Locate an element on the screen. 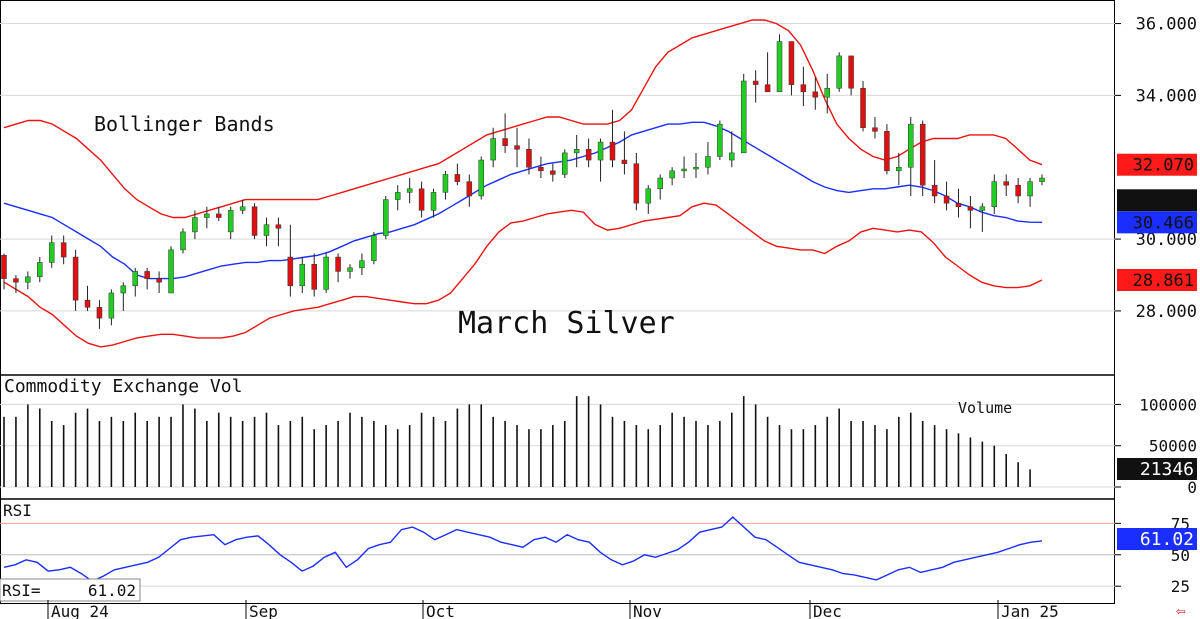  date-tick-label: Oct is located at coordinates (440, 610).